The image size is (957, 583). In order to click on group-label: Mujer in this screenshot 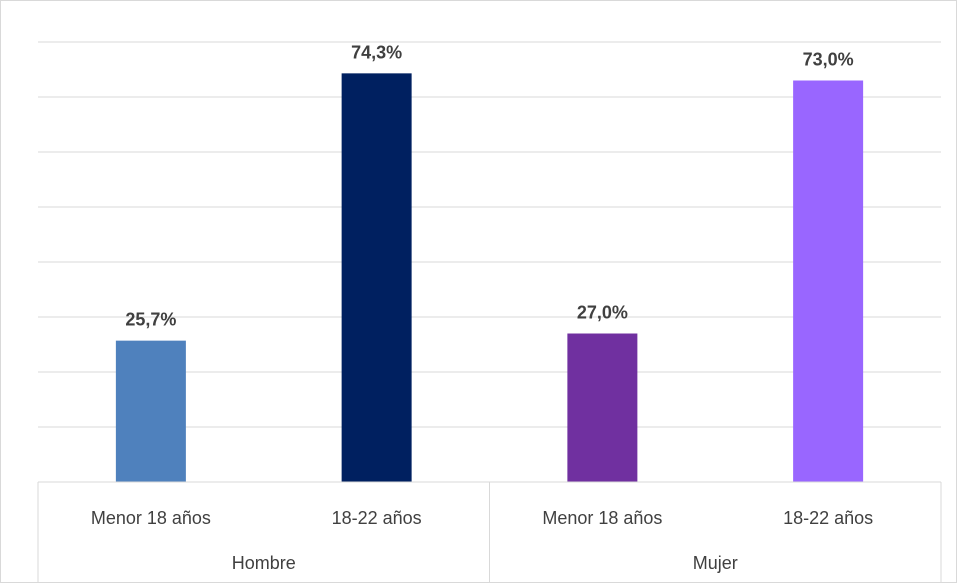, I will do `click(715, 563)`.